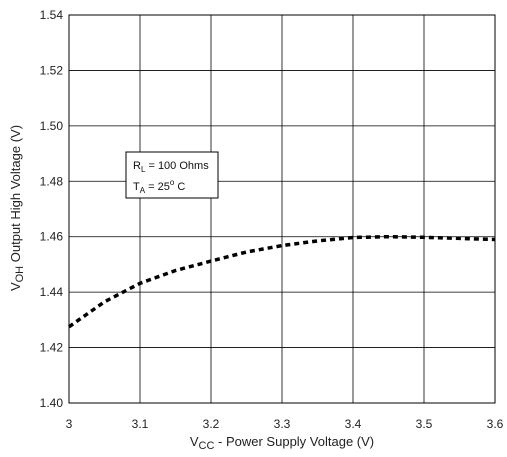 The image size is (507, 457). What do you see at coordinates (282, 424) in the screenshot?
I see `x-tick-label: 3.3` at bounding box center [282, 424].